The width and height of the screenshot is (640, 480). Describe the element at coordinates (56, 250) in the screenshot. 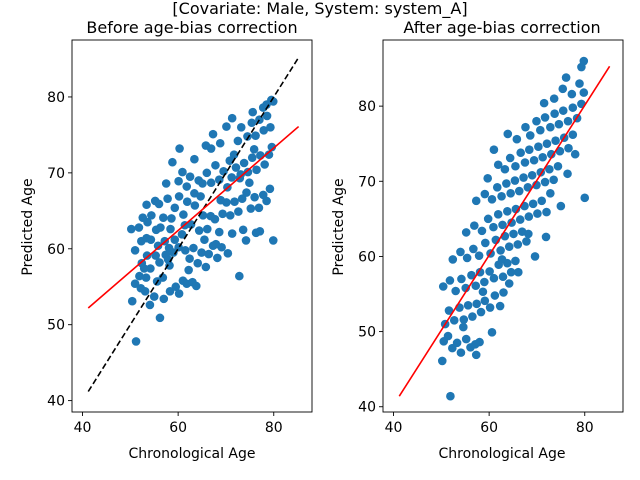

I see `y-tick-label: 60` at that location.